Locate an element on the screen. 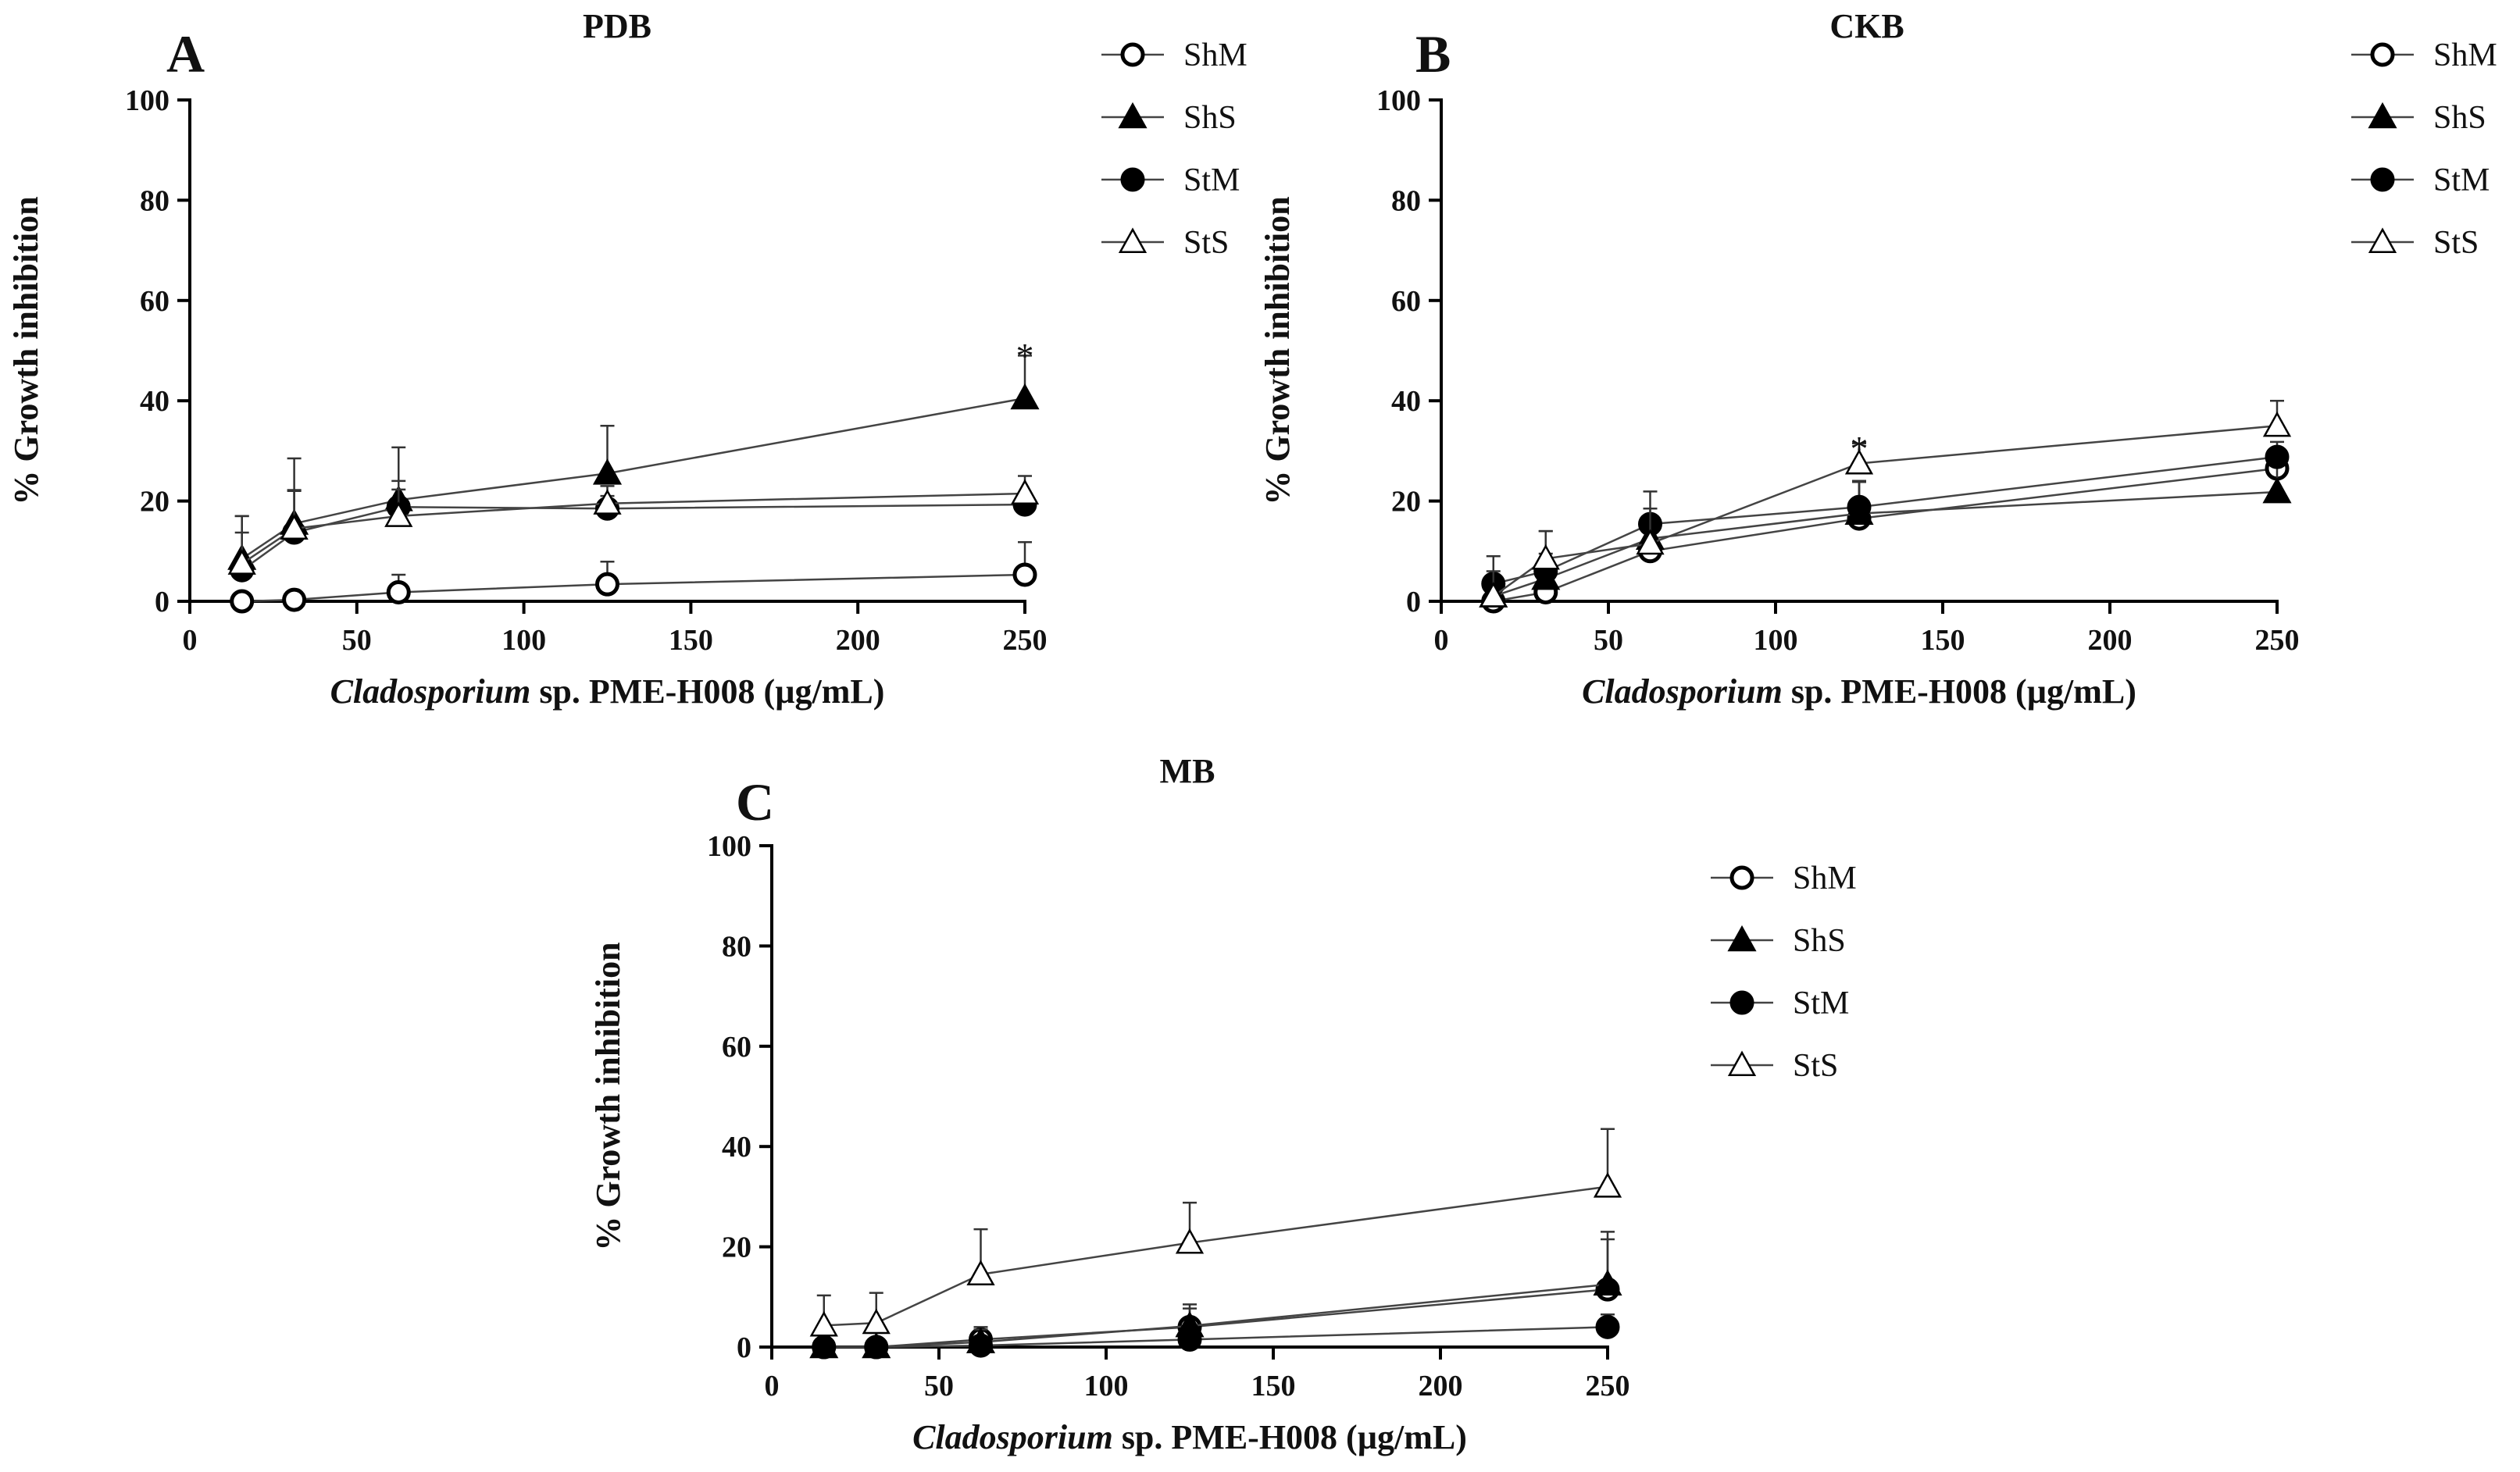  series-ShM is located at coordinates (633, 577).